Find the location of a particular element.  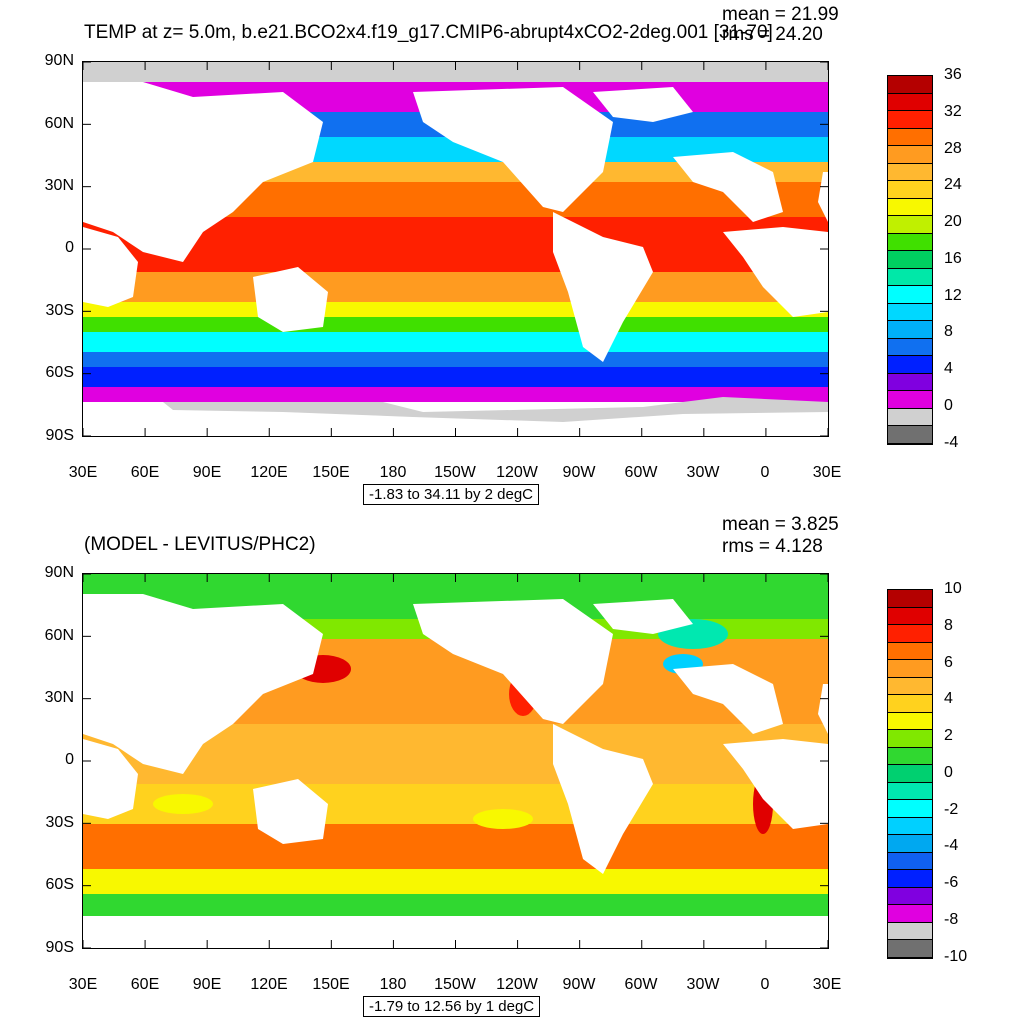

x-tick-label: 90E is located at coordinates (207, 984).